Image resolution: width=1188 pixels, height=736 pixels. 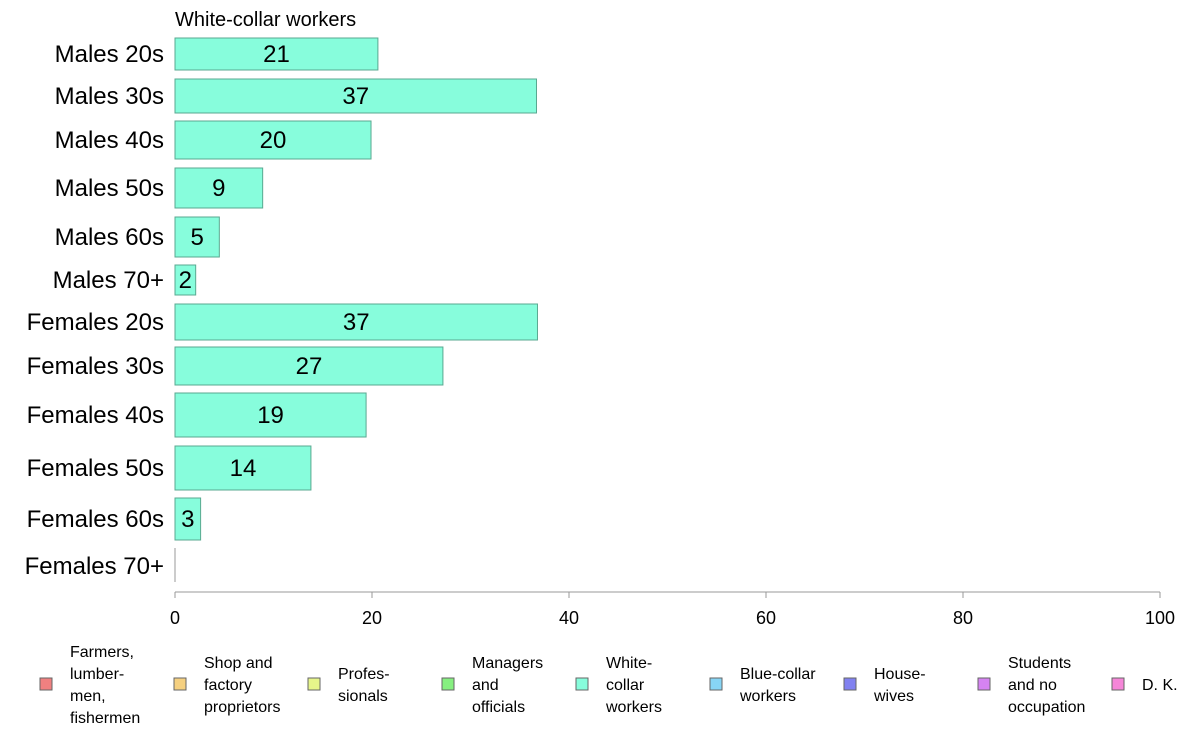 I want to click on data-label: 19, so click(x=270, y=415).